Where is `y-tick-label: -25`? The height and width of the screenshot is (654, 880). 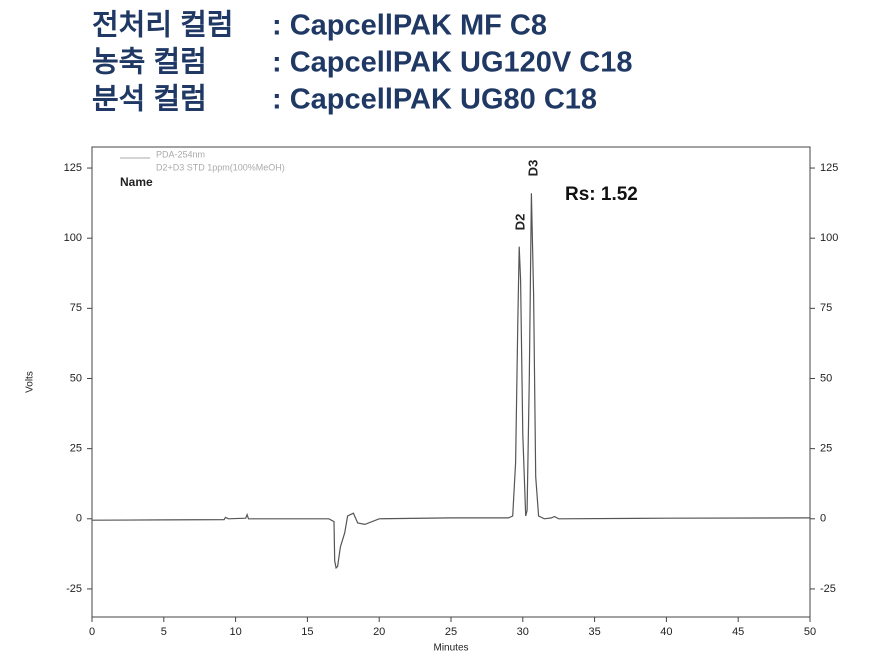
y-tick-label: -25 is located at coordinates (74, 589).